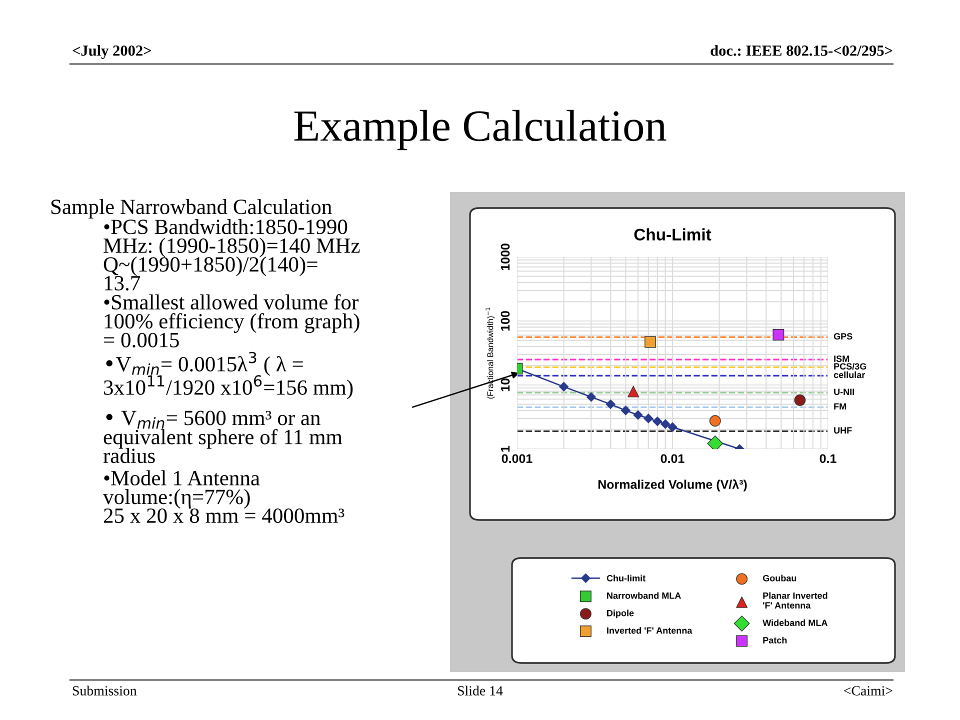  What do you see at coordinates (505, 449) in the screenshot?
I see `y-tick-label: 1` at bounding box center [505, 449].